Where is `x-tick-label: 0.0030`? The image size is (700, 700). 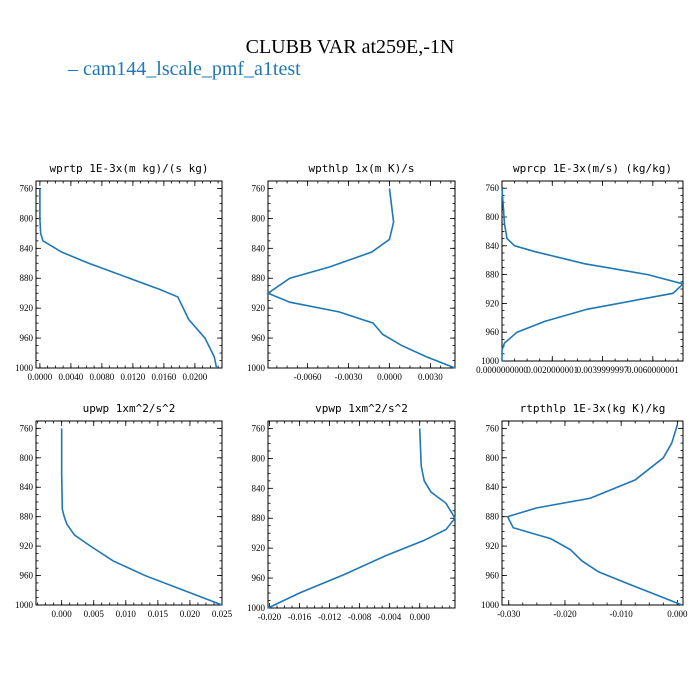
x-tick-label: 0.0030 is located at coordinates (430, 377).